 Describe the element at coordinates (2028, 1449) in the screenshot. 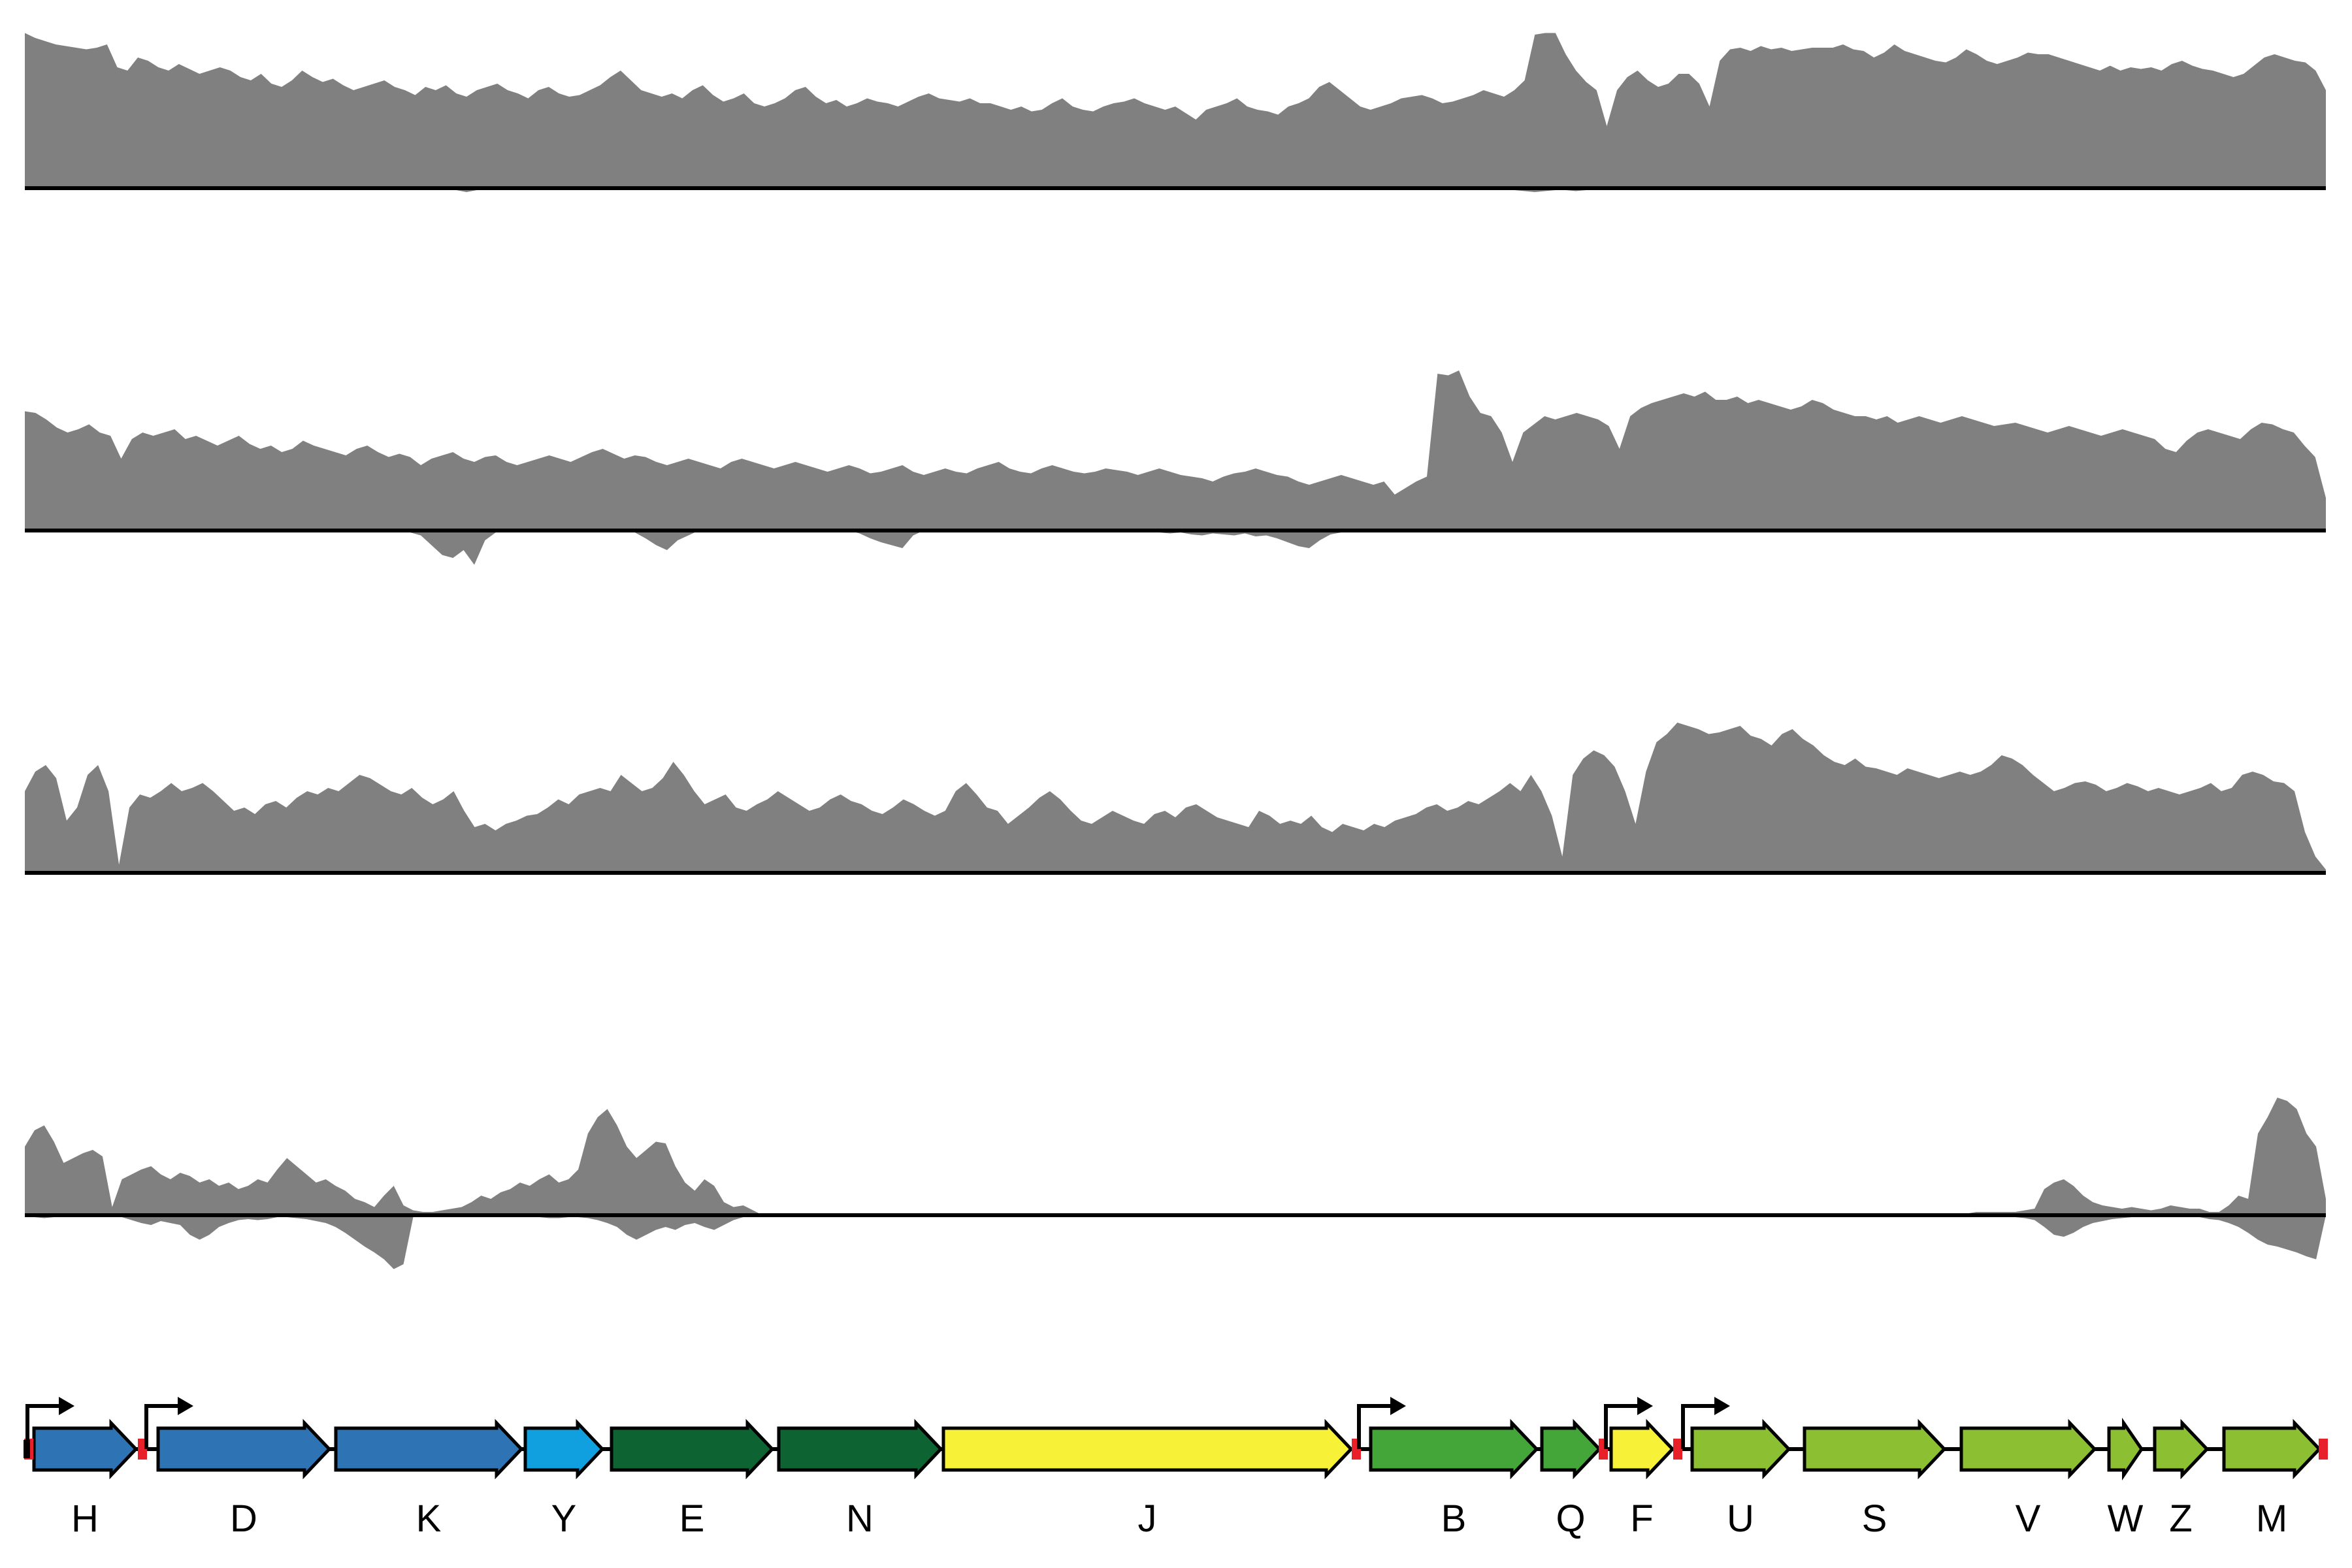

I see `gene-arrow-v` at that location.